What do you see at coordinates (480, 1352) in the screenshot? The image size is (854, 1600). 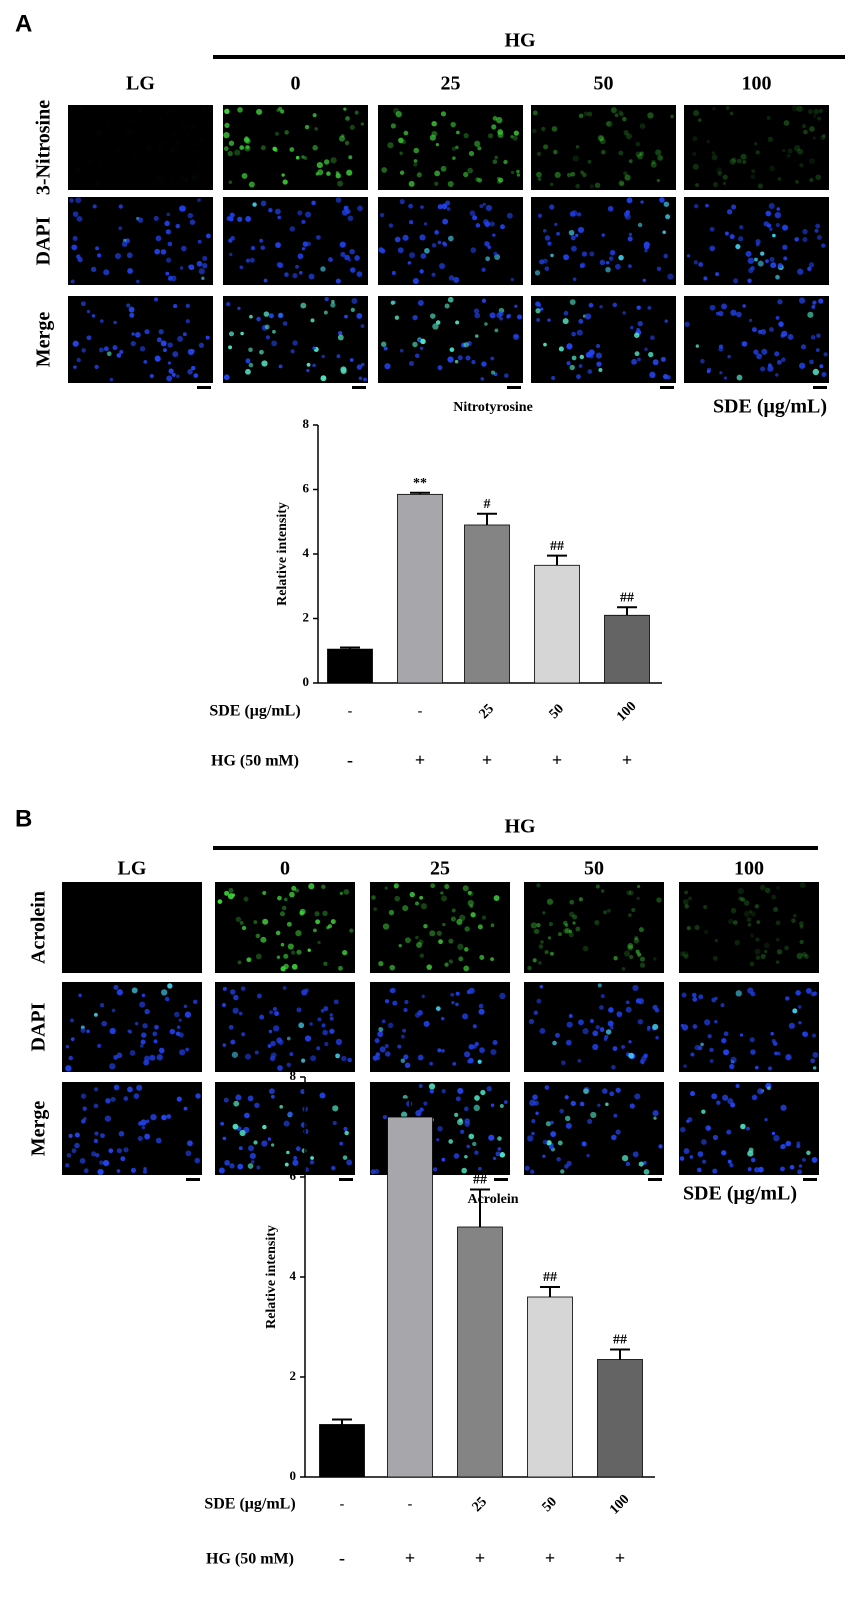 I see `bar` at bounding box center [480, 1352].